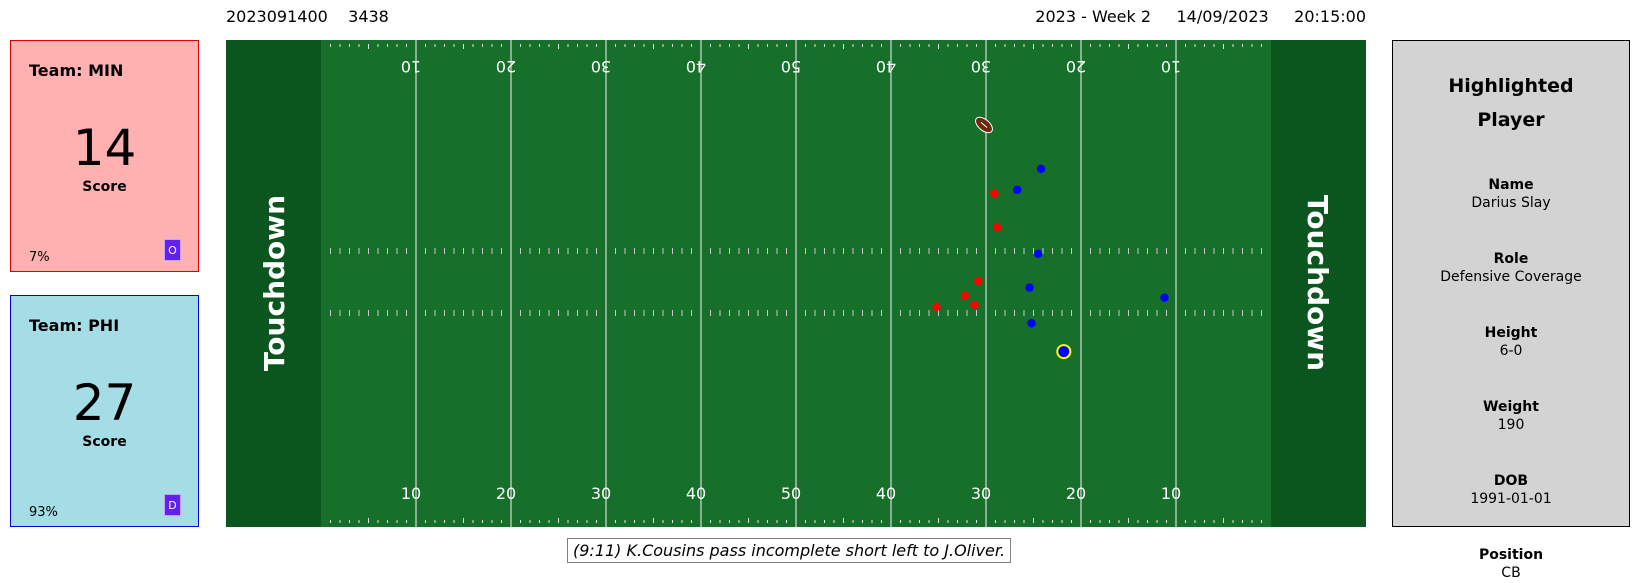 Image resolution: width=1640 pixels, height=583 pixels. I want to click on player-weight: Weight 190, so click(1511, 417).